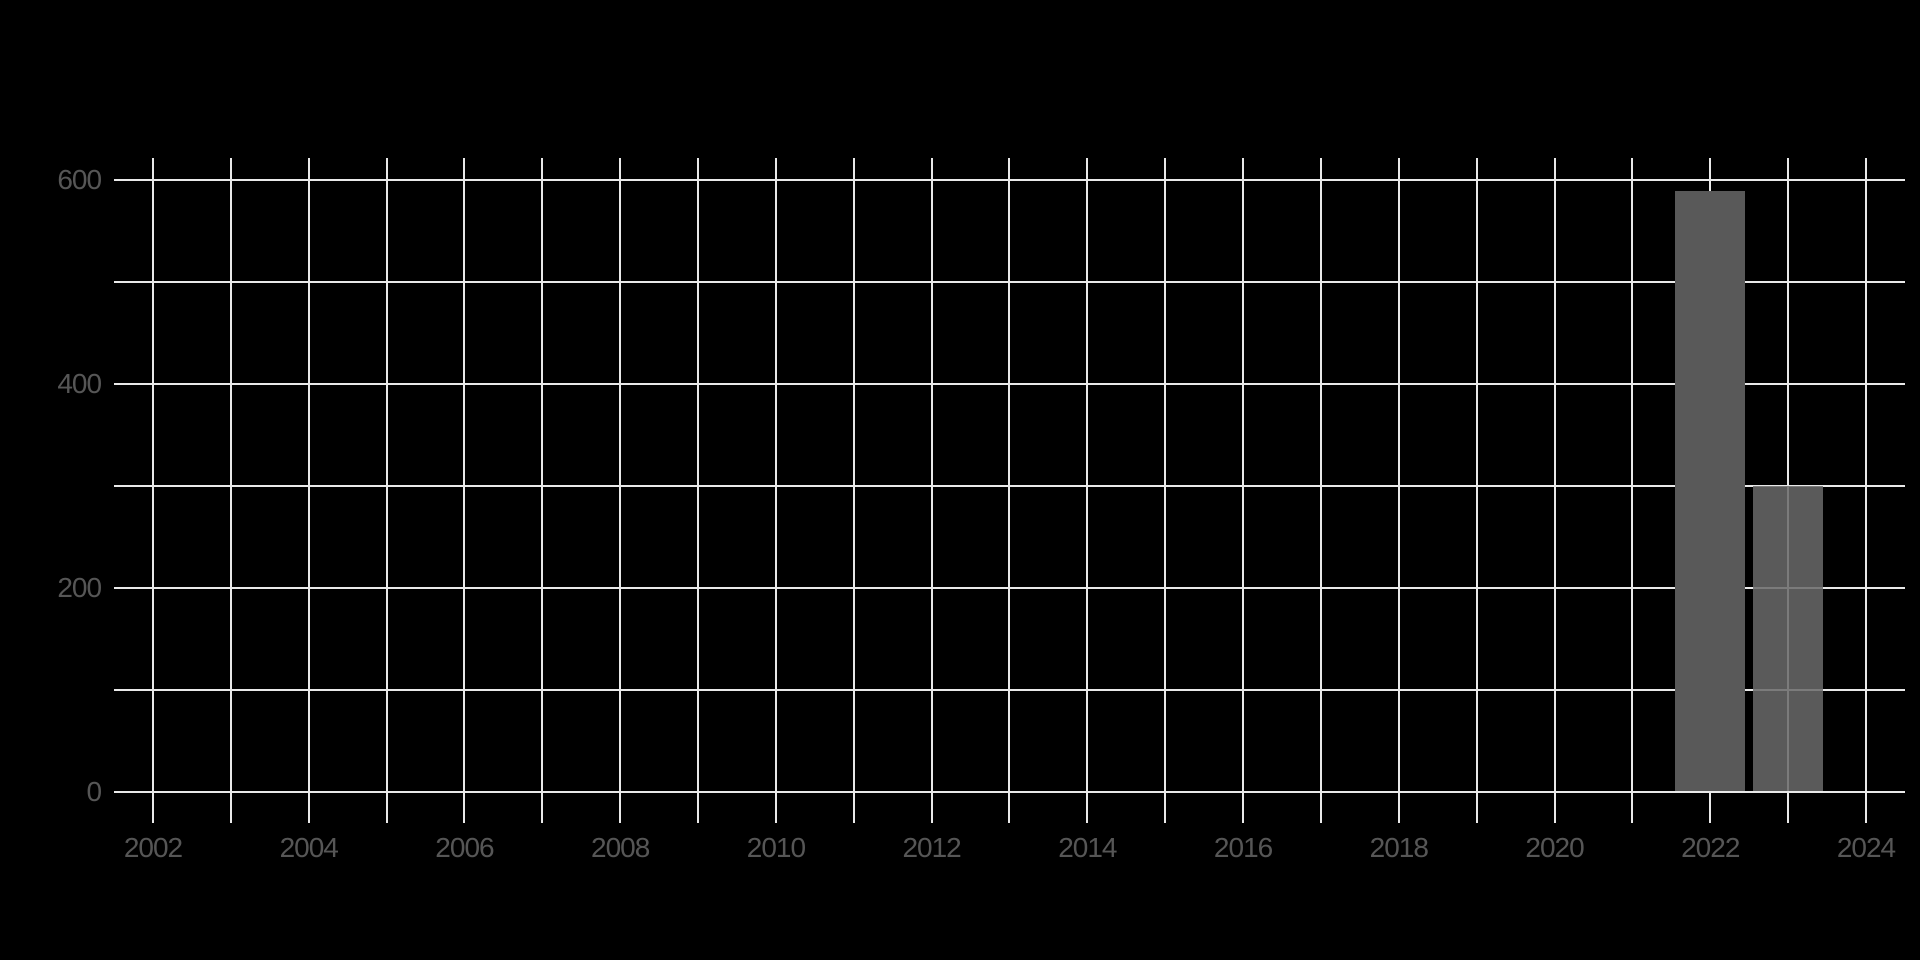 The width and height of the screenshot is (1920, 960). I want to click on x-tick-label-2024: 2024, so click(1866, 847).